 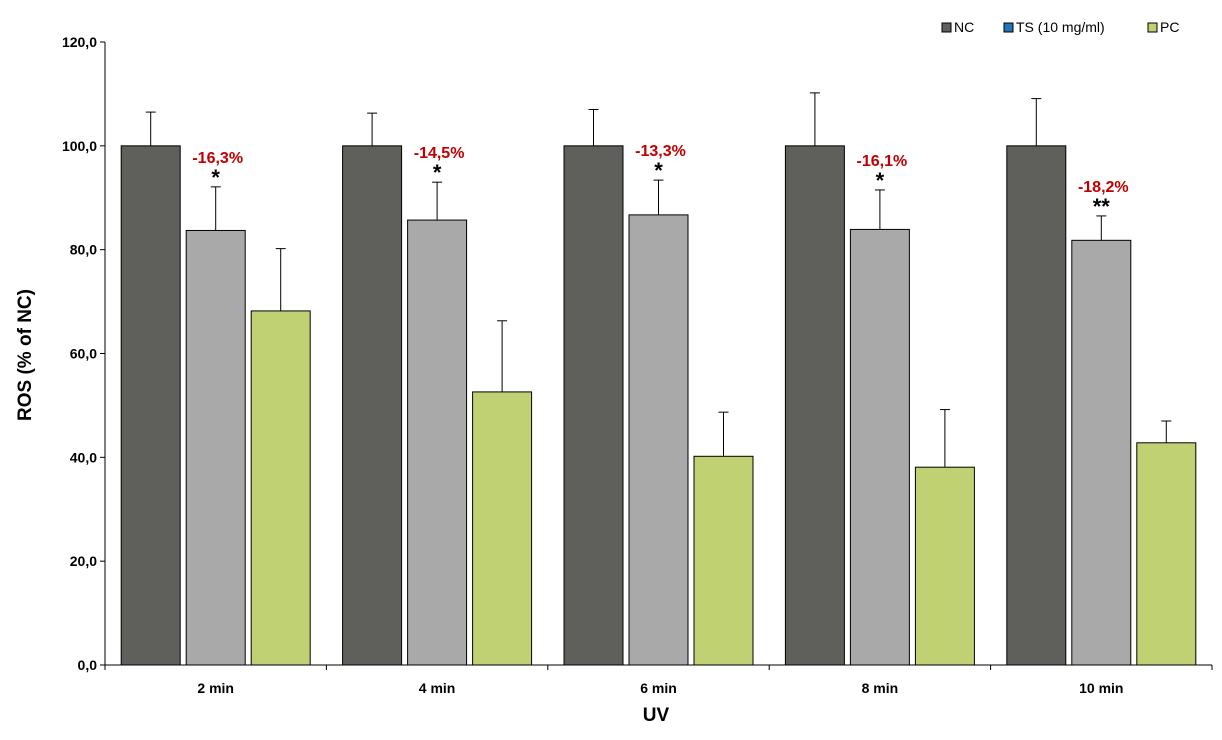 I want to click on y-tick-label: 0,0, so click(x=88, y=665).